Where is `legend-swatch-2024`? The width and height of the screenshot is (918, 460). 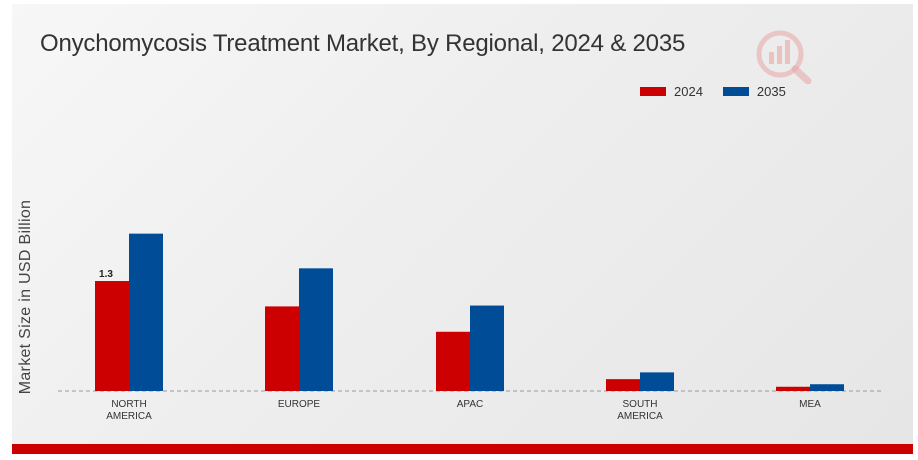 legend-swatch-2024 is located at coordinates (653, 91).